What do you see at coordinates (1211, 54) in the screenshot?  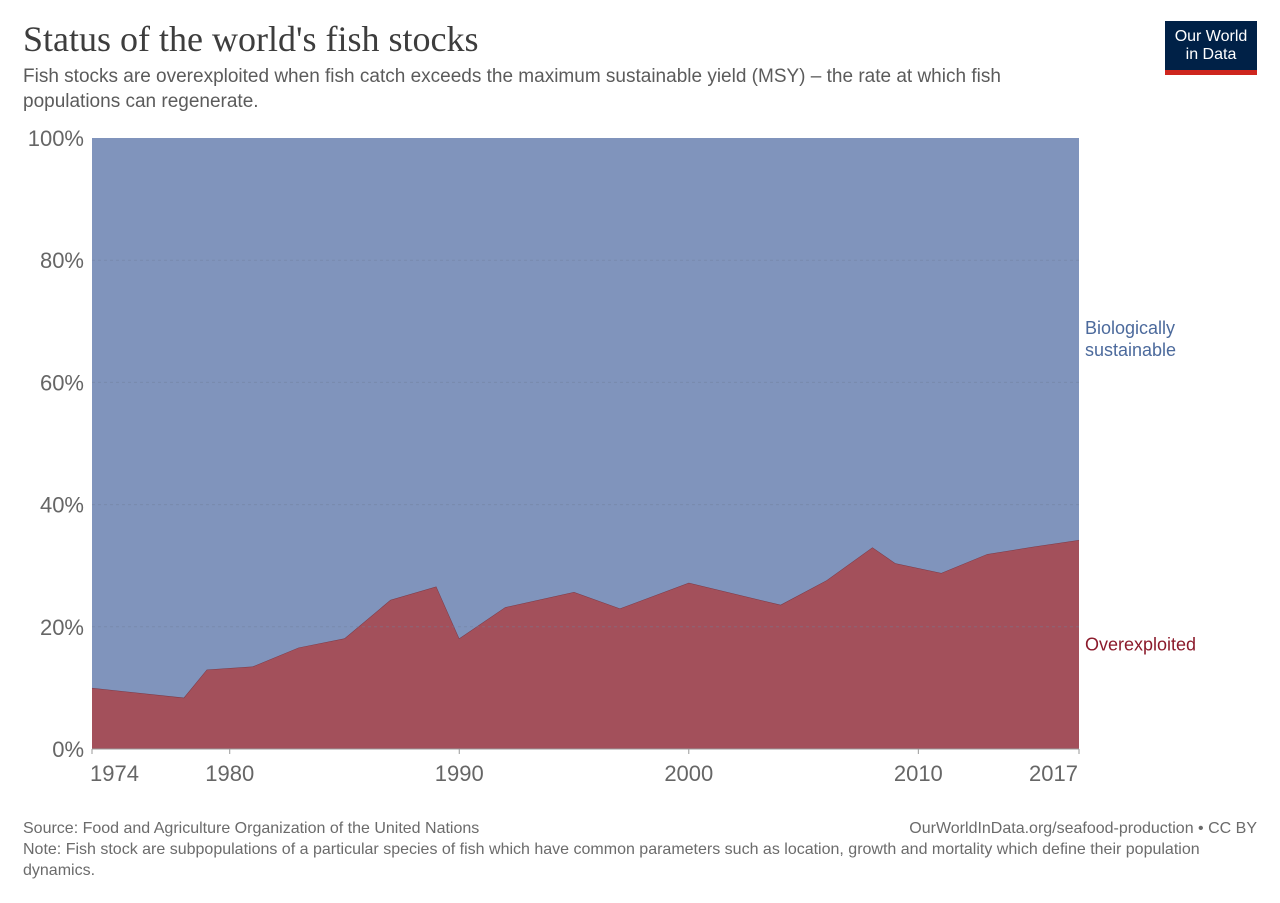 I see `logo-line-2: in Data` at bounding box center [1211, 54].